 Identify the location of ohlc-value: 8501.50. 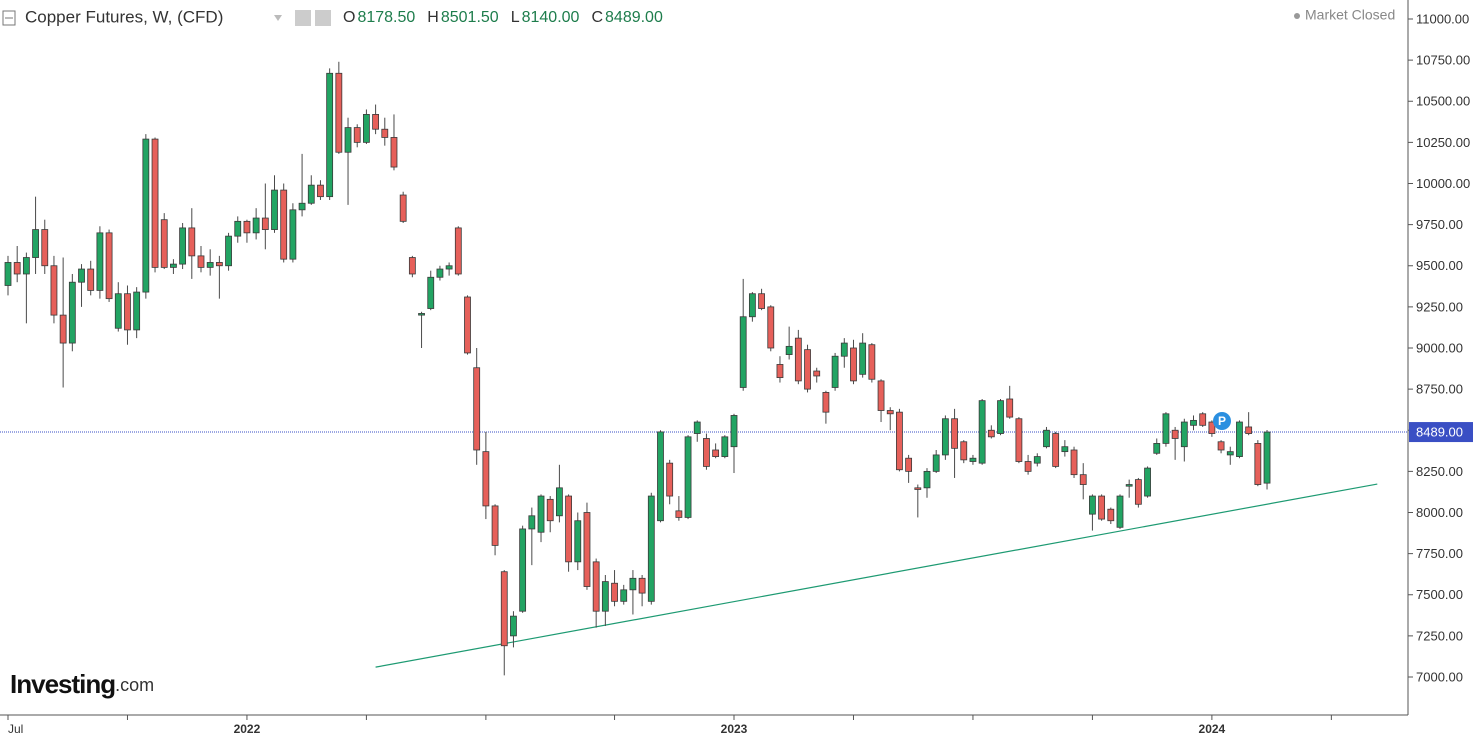
(470, 17).